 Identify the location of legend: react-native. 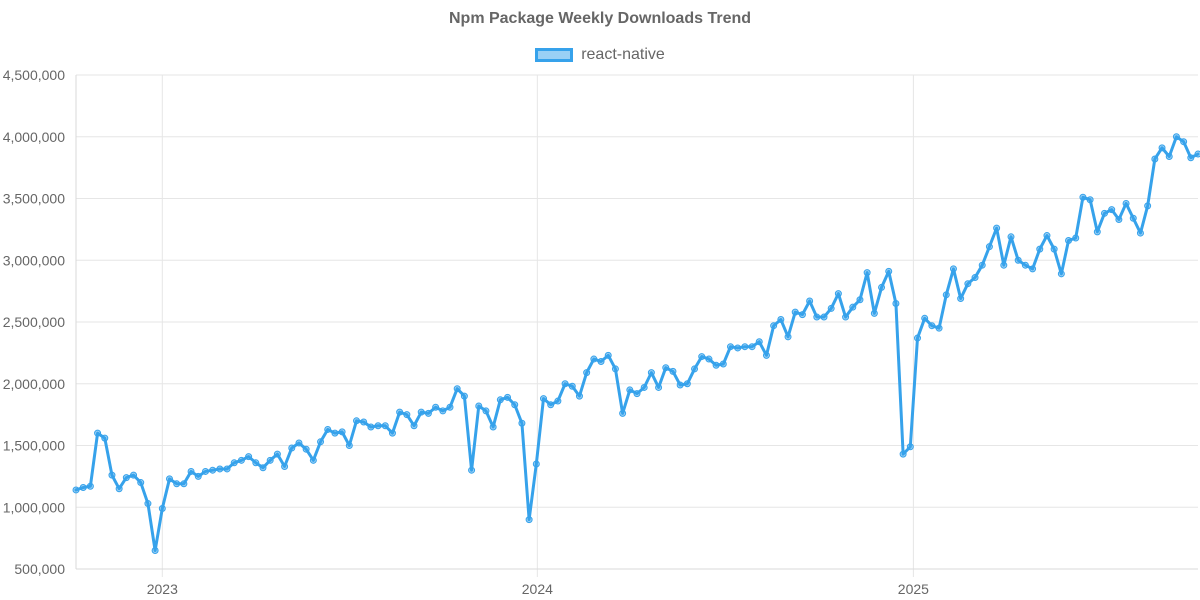
(600, 55).